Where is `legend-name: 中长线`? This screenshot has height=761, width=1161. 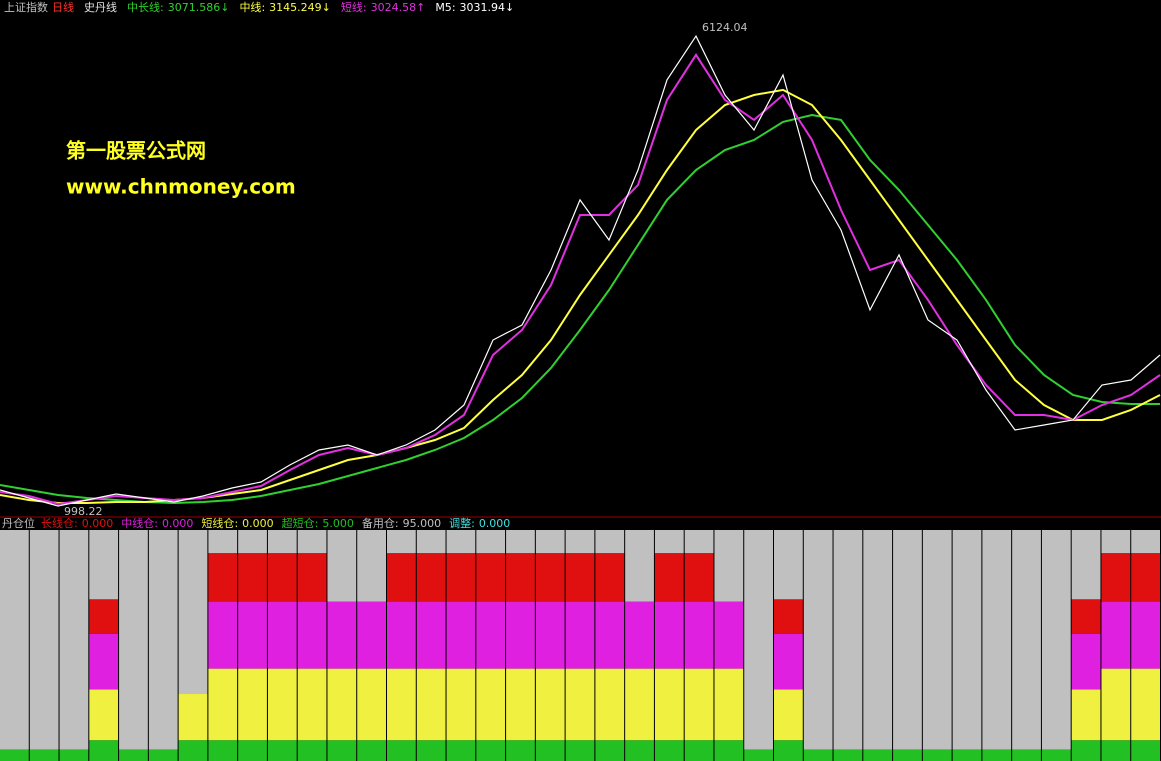 legend-name: 中长线 is located at coordinates (143, 7).